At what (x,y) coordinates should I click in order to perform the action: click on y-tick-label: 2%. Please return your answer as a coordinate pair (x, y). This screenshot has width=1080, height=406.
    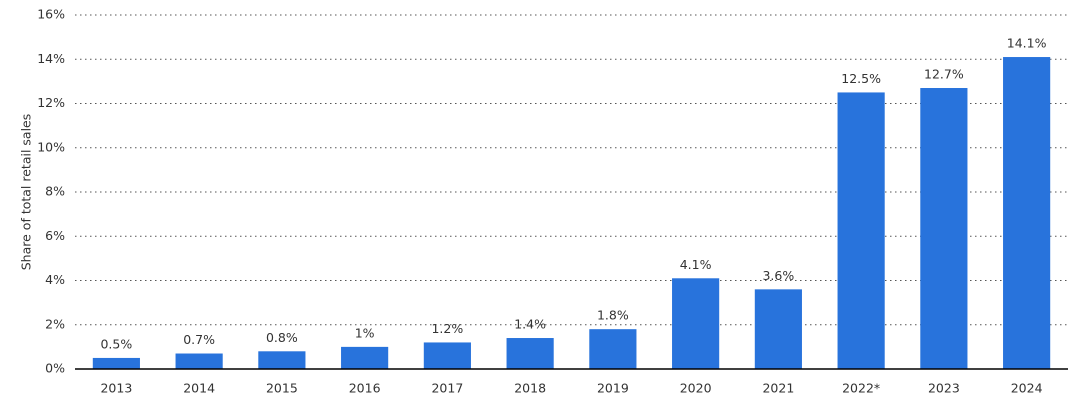
    Looking at the image, I should click on (55, 323).